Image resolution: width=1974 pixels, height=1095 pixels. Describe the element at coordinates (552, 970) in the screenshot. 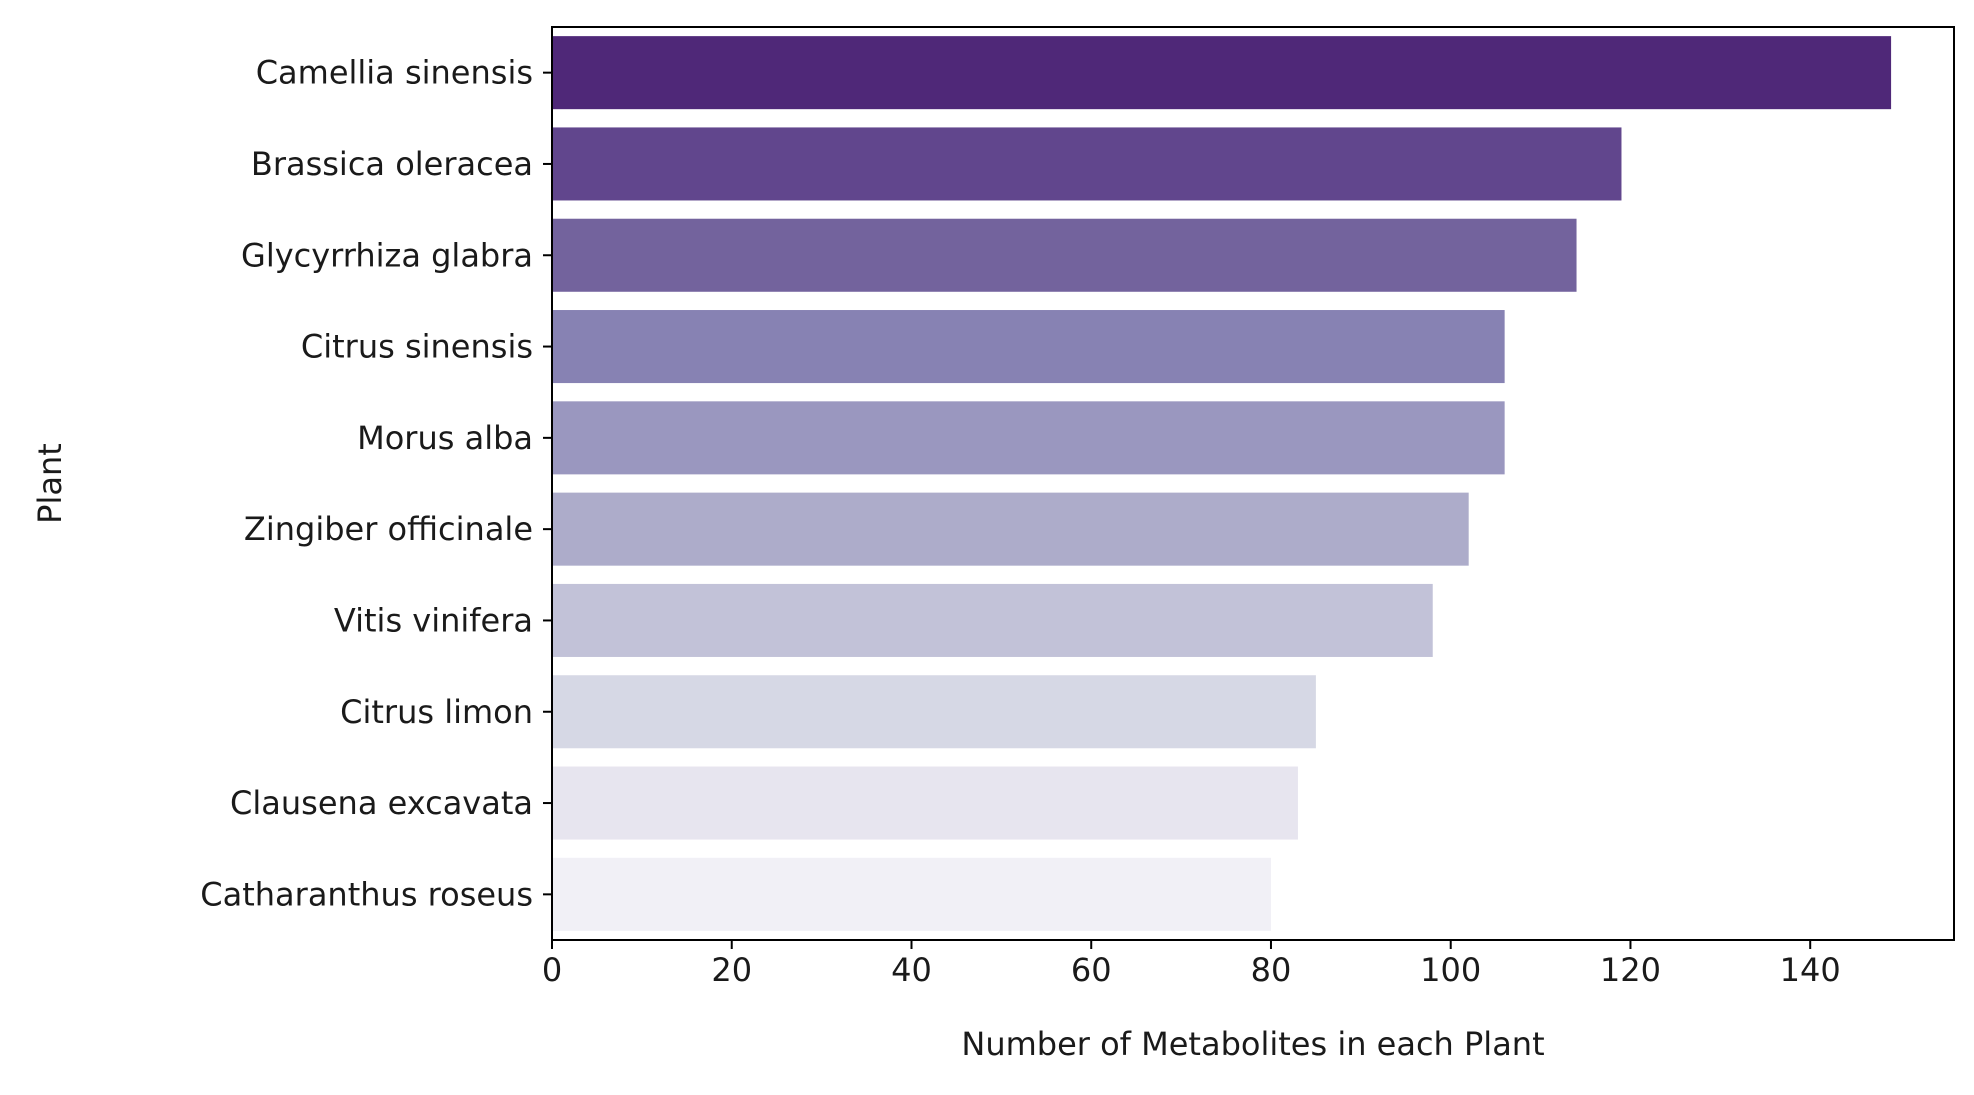

I see `x-tick-label: 0` at that location.